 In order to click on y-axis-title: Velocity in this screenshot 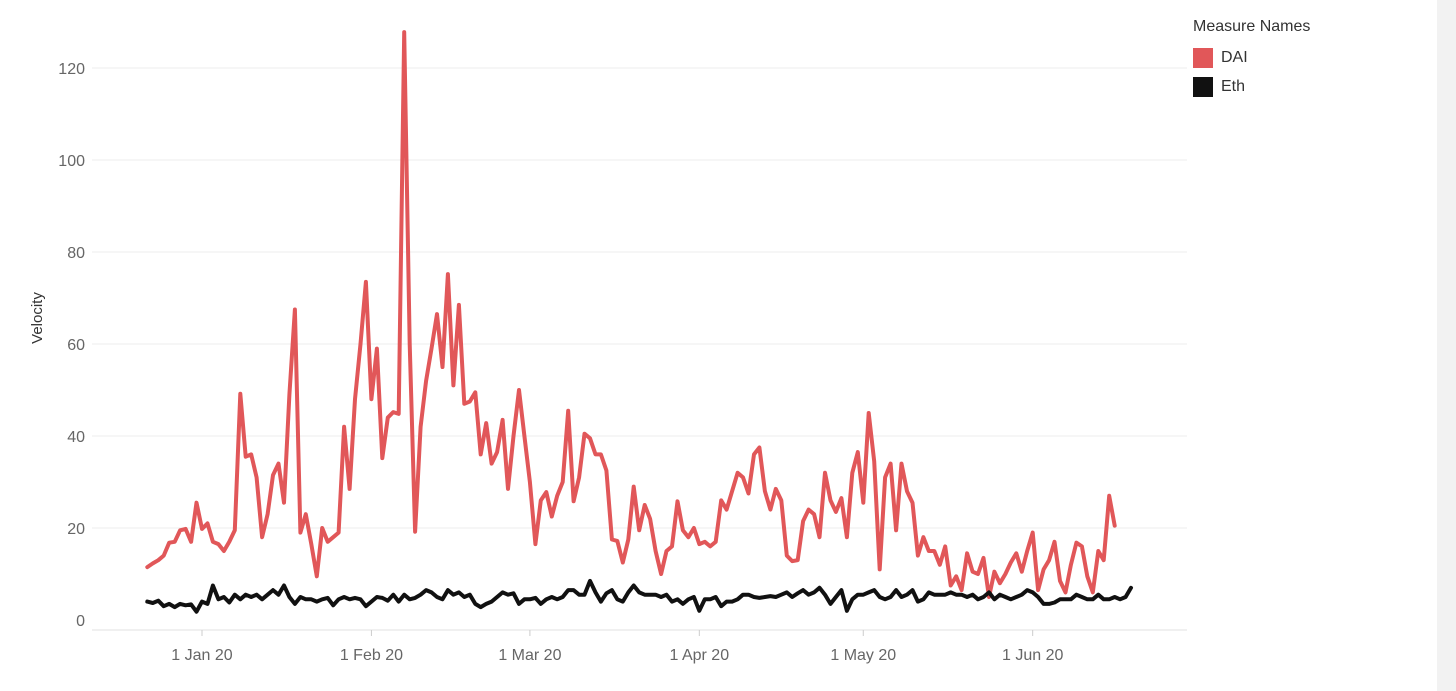, I will do `click(37, 318)`.